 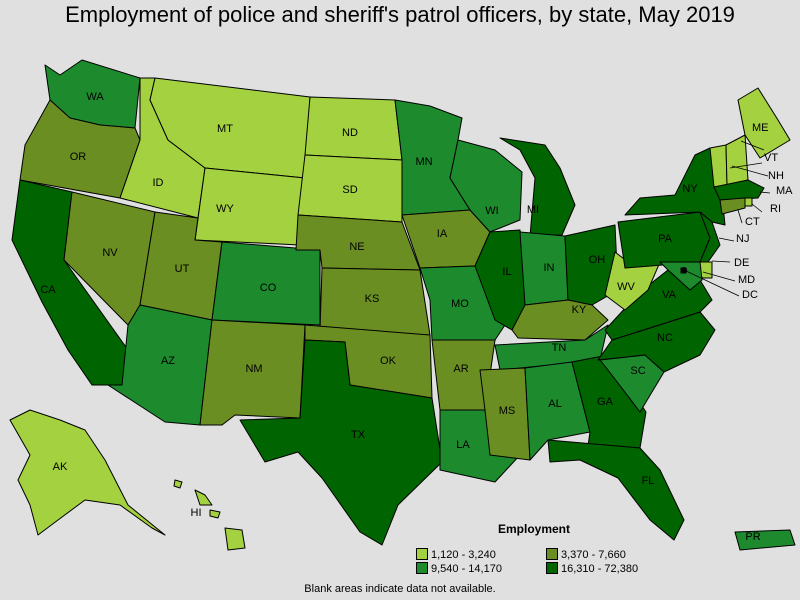 I want to click on state-label-al: AL, so click(x=554, y=404).